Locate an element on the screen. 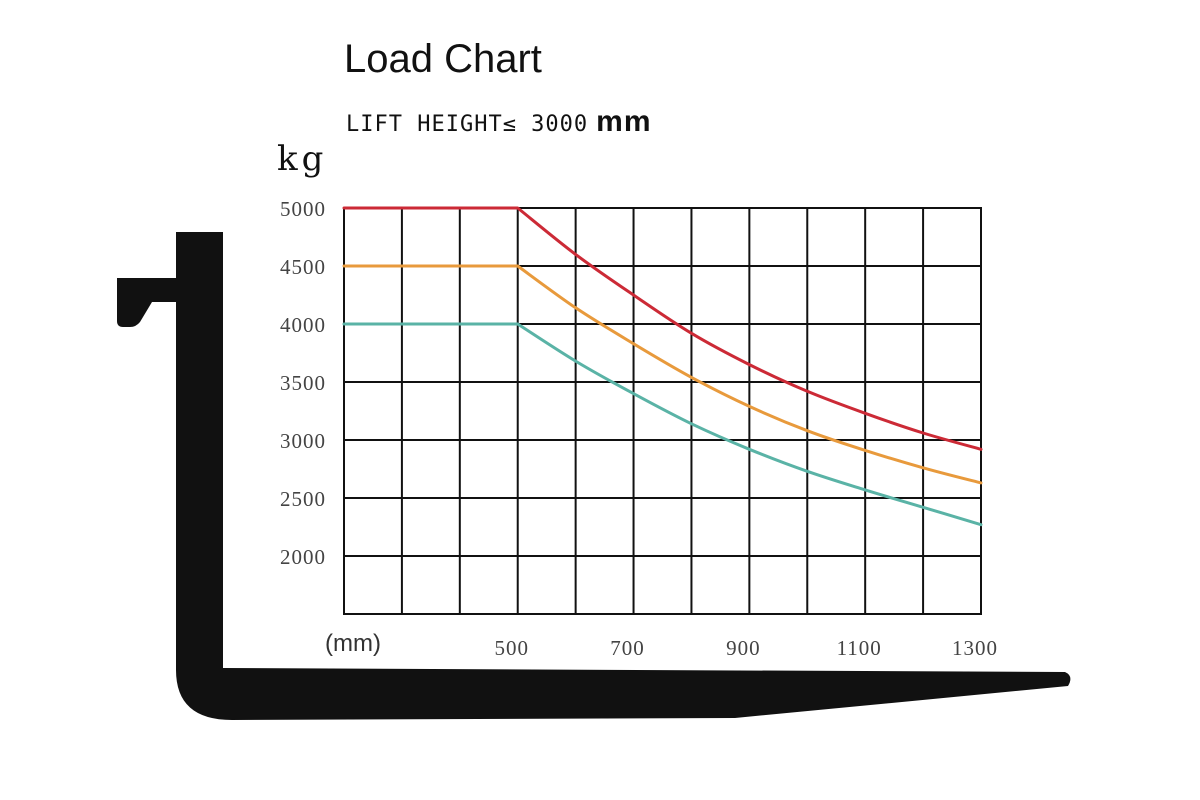 The height and width of the screenshot is (800, 1200). x-axis-ticks: 500 700 900 1100 1300 is located at coordinates (746, 648).